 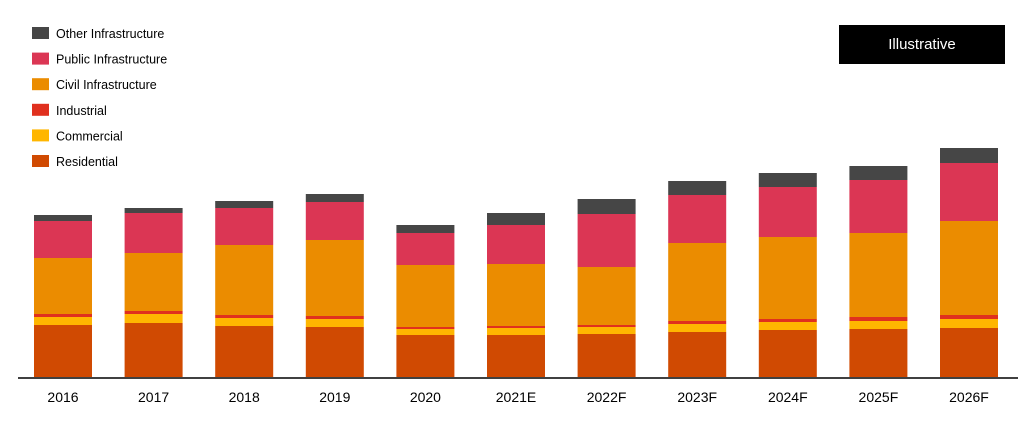 I want to click on bar-2018-residential, so click(x=244, y=351).